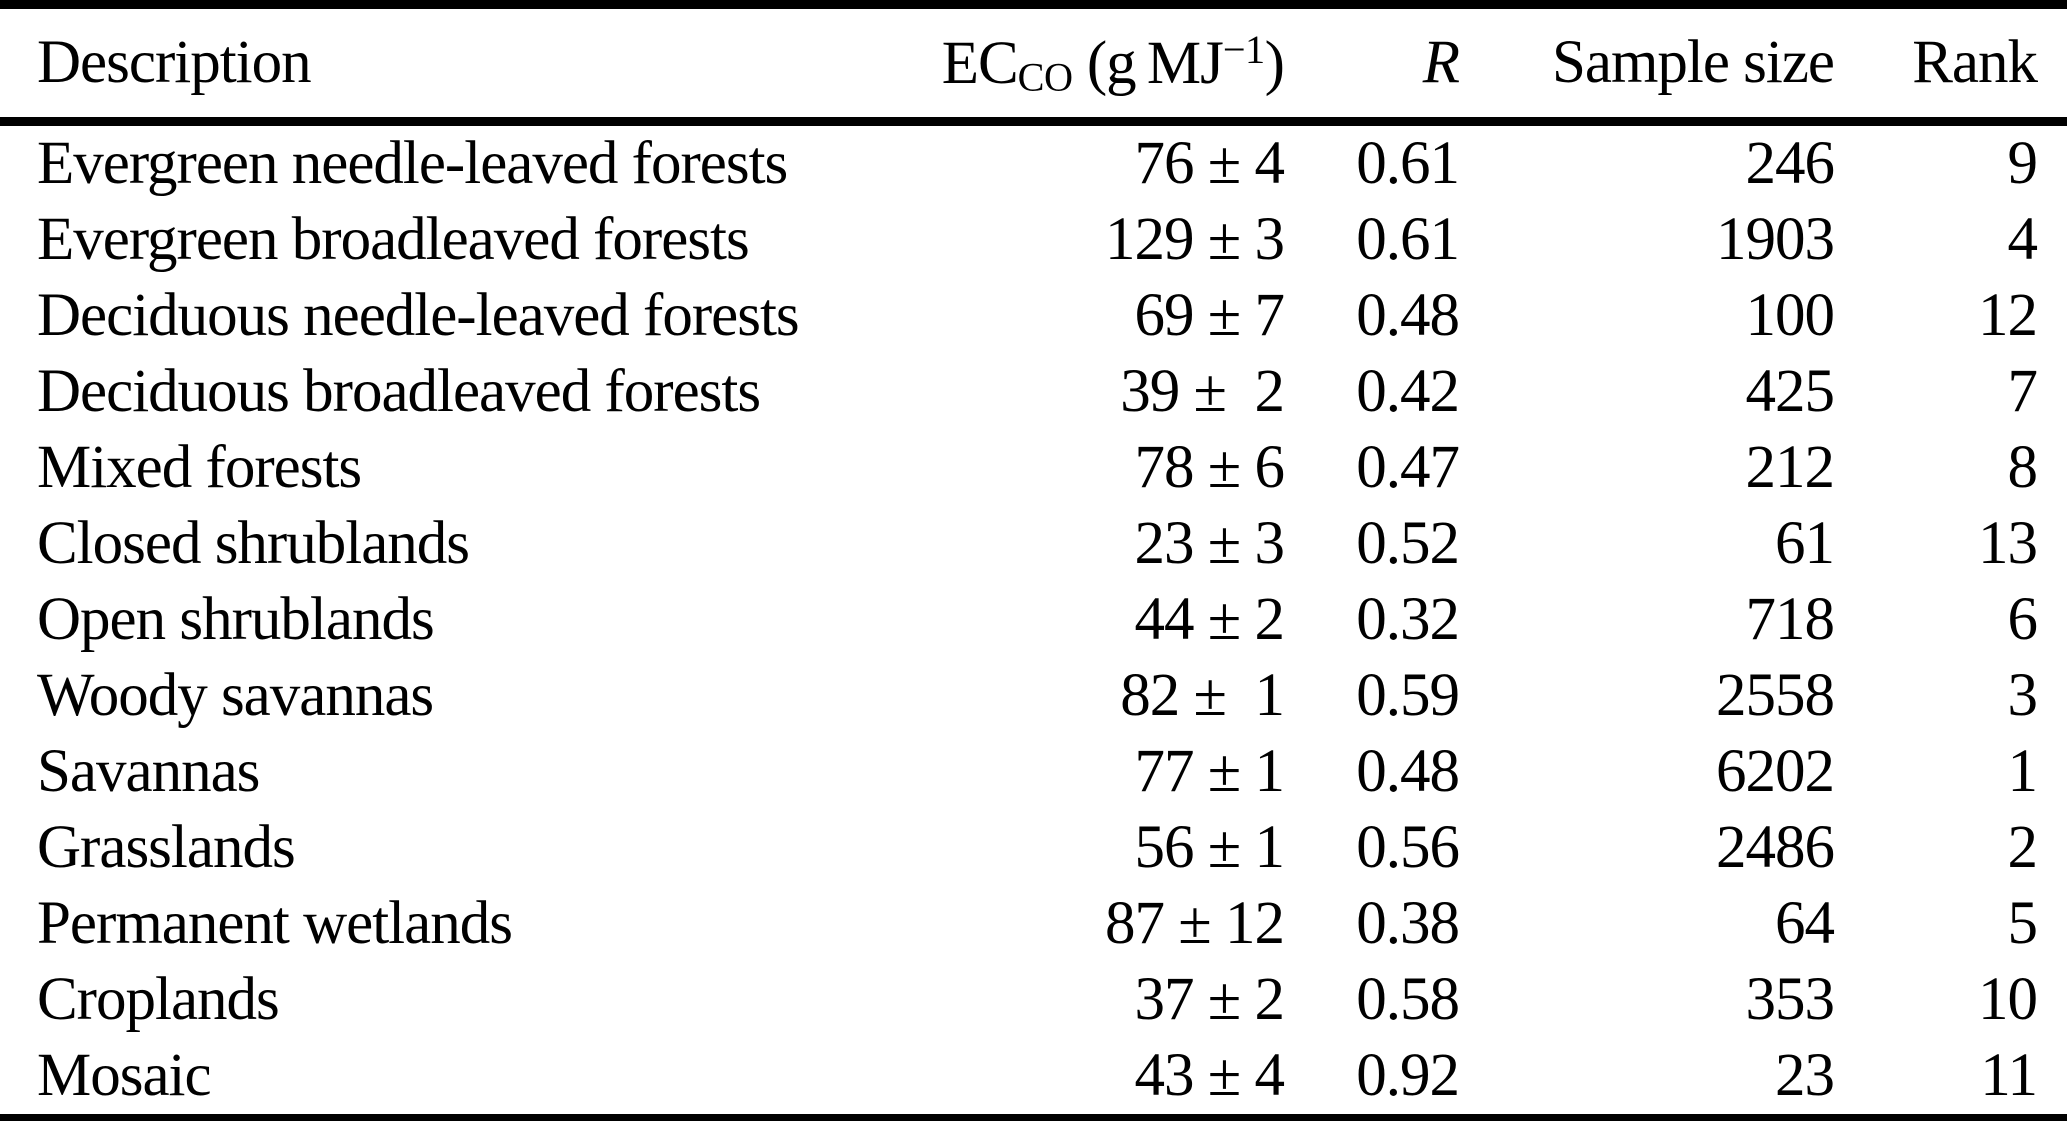 The width and height of the screenshot is (2067, 1121). I want to click on ec-header-base: EC, so click(980, 63).